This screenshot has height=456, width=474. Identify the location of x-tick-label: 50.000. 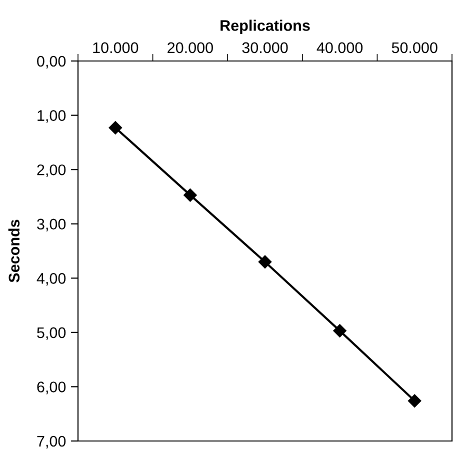
(415, 48).